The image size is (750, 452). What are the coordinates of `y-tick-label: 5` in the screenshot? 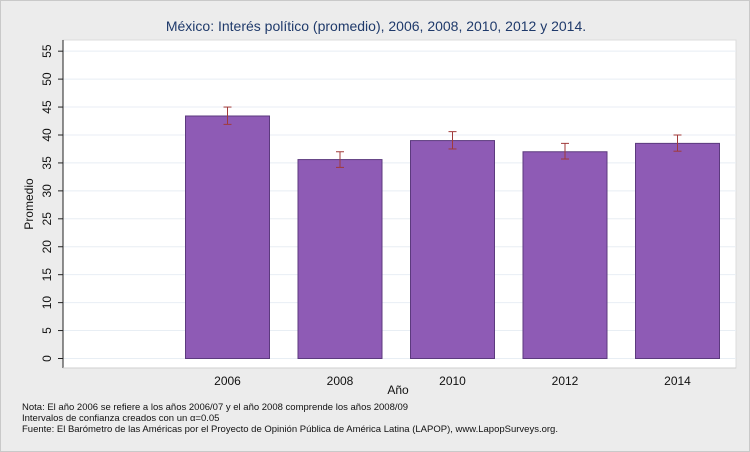 It's located at (47, 330).